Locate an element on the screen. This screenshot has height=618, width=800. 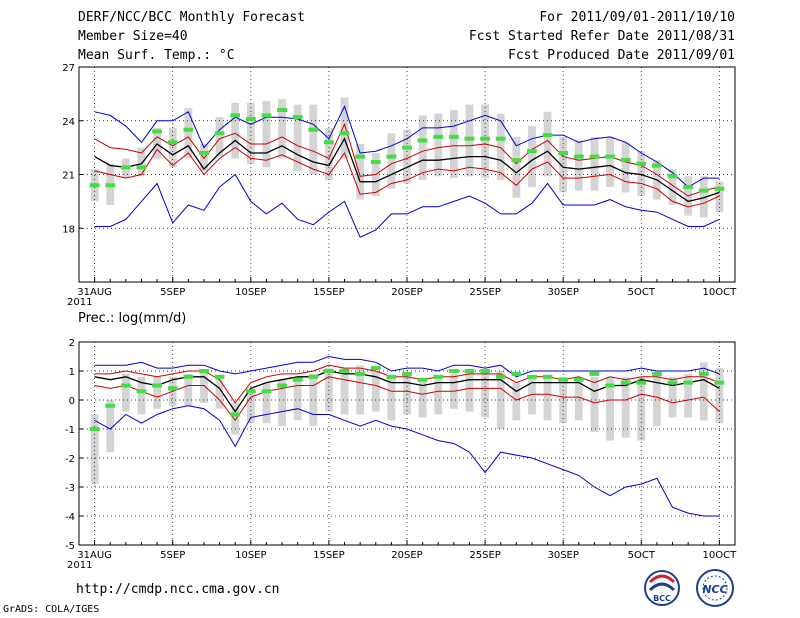
x-tick-label: 5OCT is located at coordinates (642, 555).